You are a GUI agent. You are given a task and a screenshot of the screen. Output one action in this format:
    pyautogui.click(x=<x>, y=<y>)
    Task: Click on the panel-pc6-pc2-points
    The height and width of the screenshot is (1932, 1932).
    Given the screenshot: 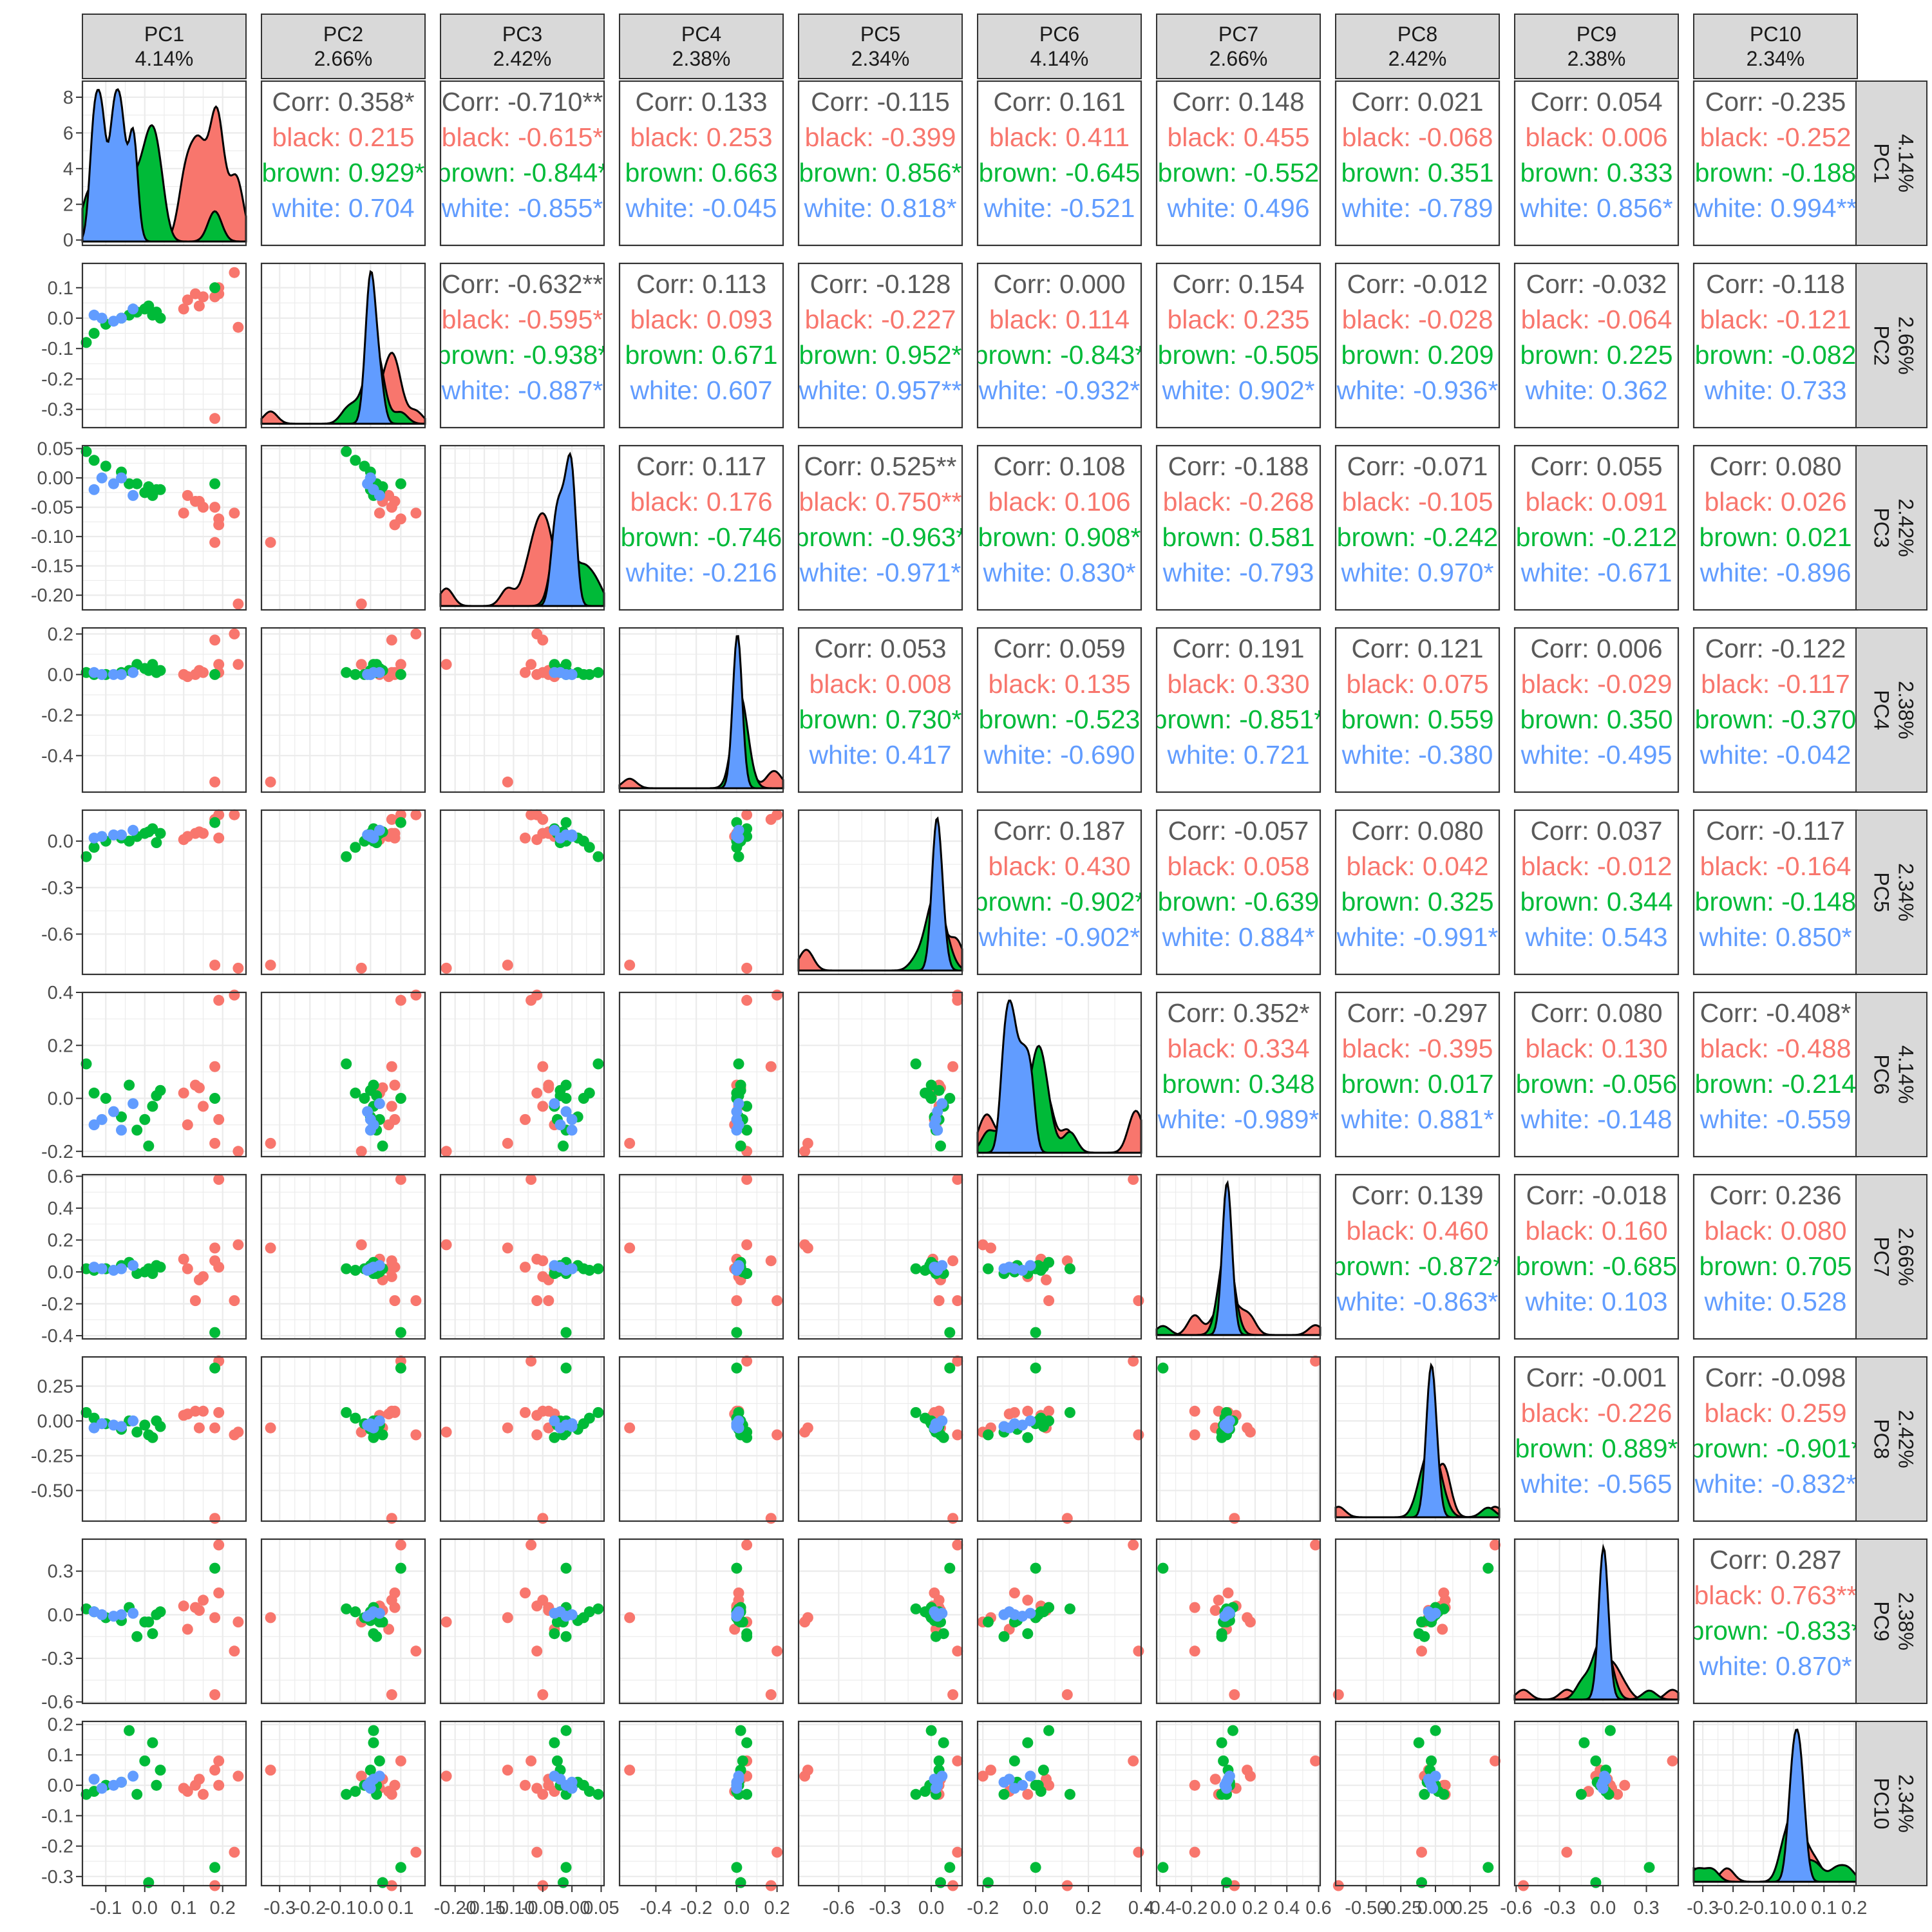 What is the action you would take?
    pyautogui.click(x=343, y=1073)
    